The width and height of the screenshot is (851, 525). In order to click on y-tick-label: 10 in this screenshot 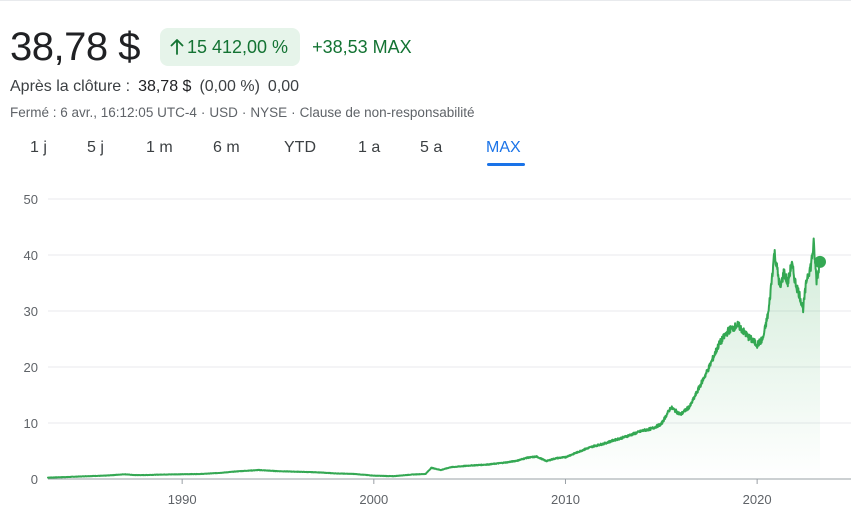, I will do `click(31, 423)`.